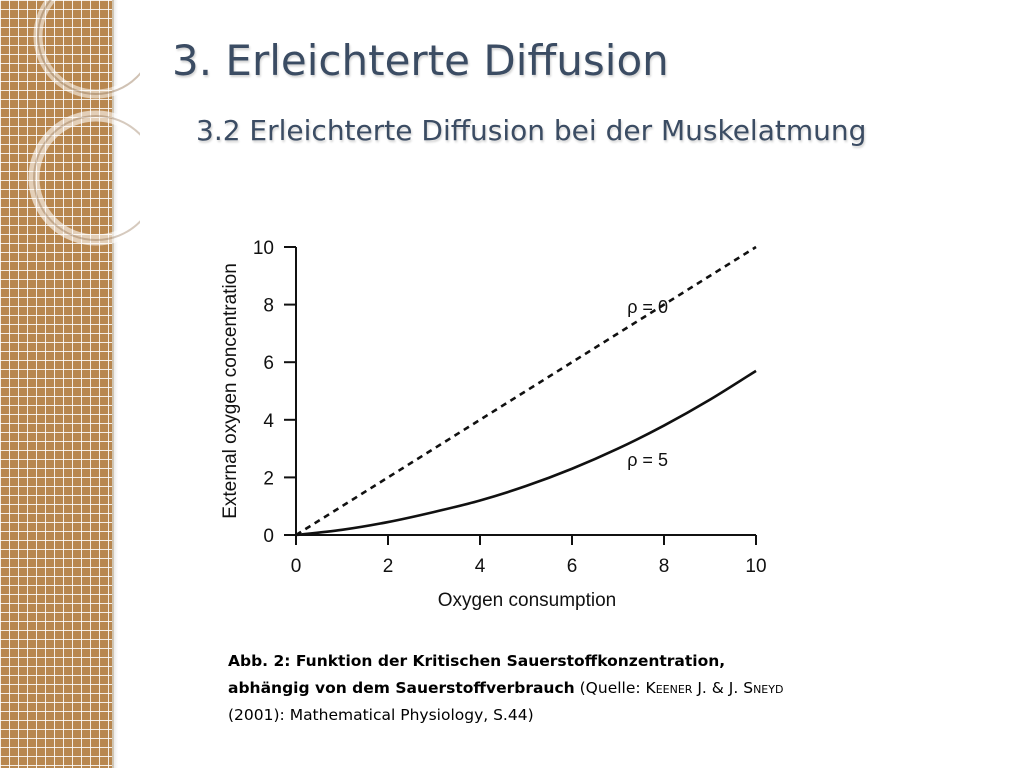 The height and width of the screenshot is (768, 1024). What do you see at coordinates (268, 478) in the screenshot?
I see `y-tick-label: 2` at bounding box center [268, 478].